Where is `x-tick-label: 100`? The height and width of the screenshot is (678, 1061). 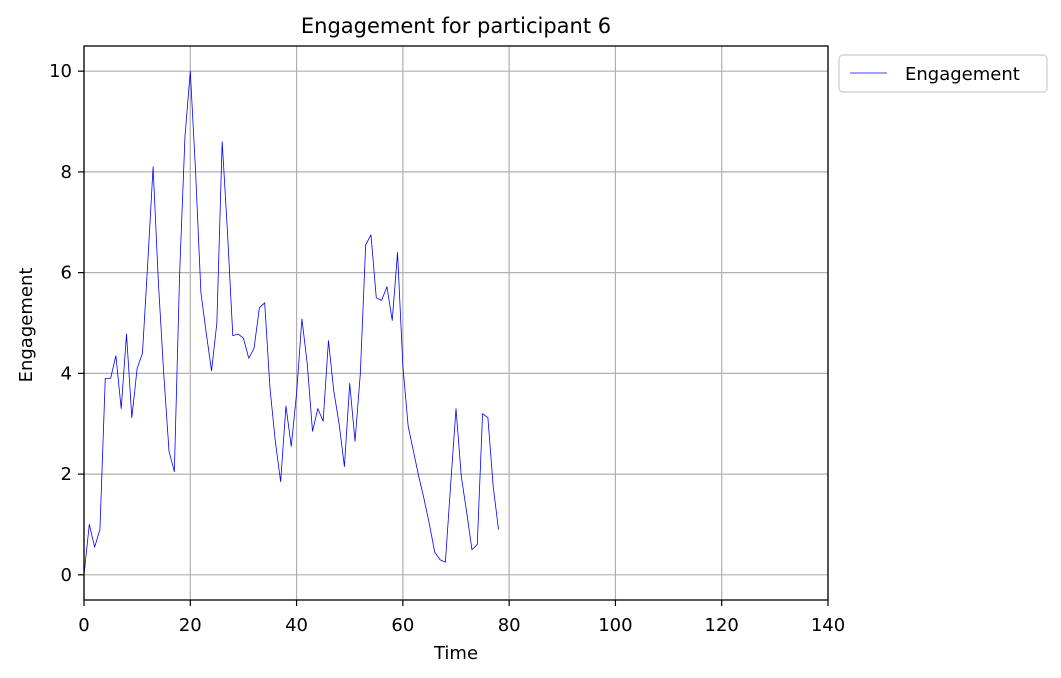 x-tick-label: 100 is located at coordinates (615, 625).